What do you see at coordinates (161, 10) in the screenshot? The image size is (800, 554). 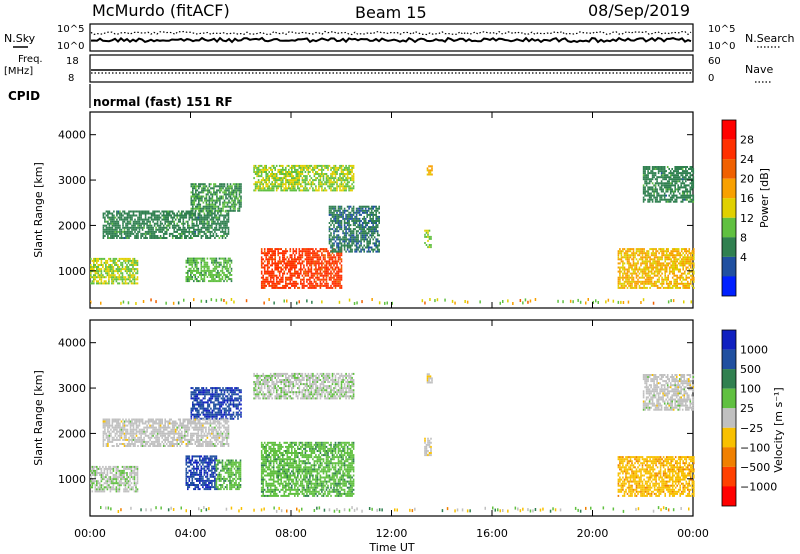 I see `station-title: McMurdo (fitACF)` at bounding box center [161, 10].